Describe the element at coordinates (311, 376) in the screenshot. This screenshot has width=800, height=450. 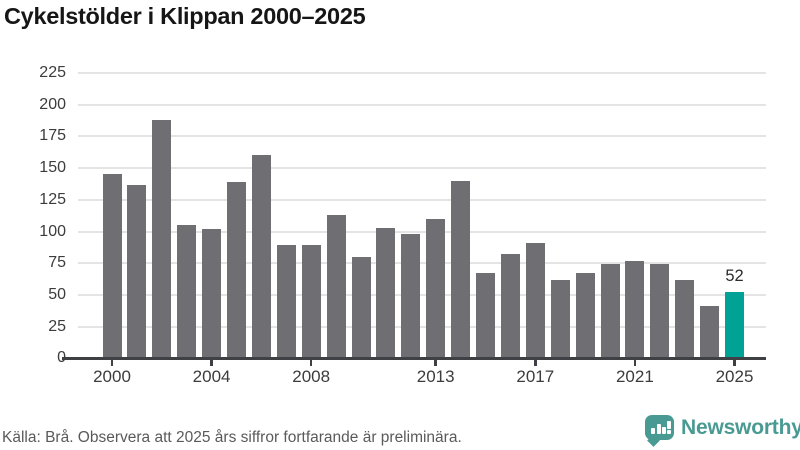
I see `x-axis-label-2008: 2008` at that location.